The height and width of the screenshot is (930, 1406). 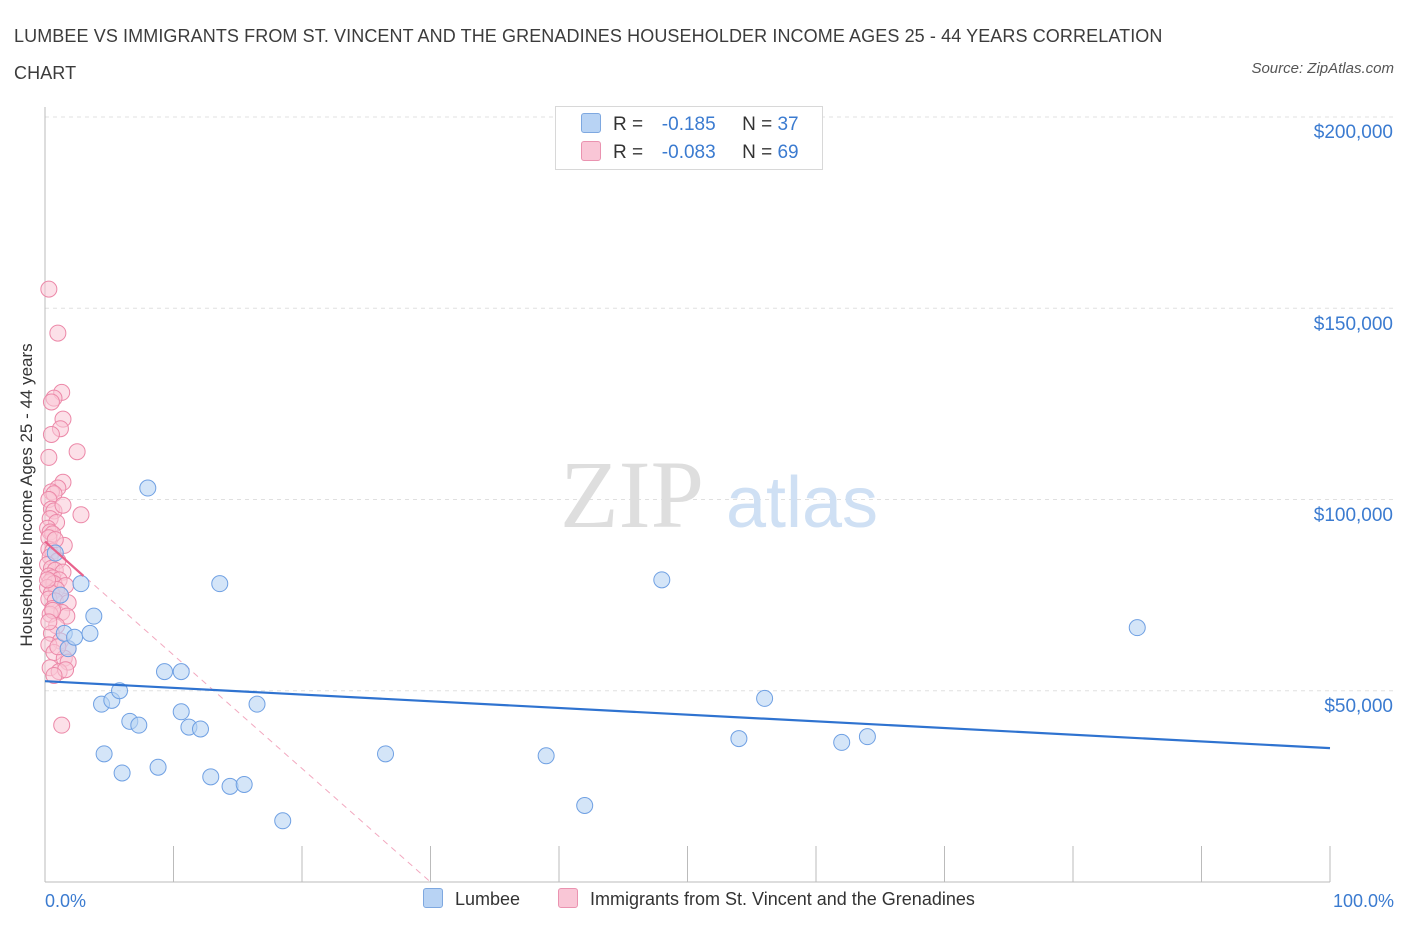 What do you see at coordinates (689, 138) in the screenshot?
I see `stats-legend: R = -0.185 N = 37 R = -0.083 N = 69` at bounding box center [689, 138].